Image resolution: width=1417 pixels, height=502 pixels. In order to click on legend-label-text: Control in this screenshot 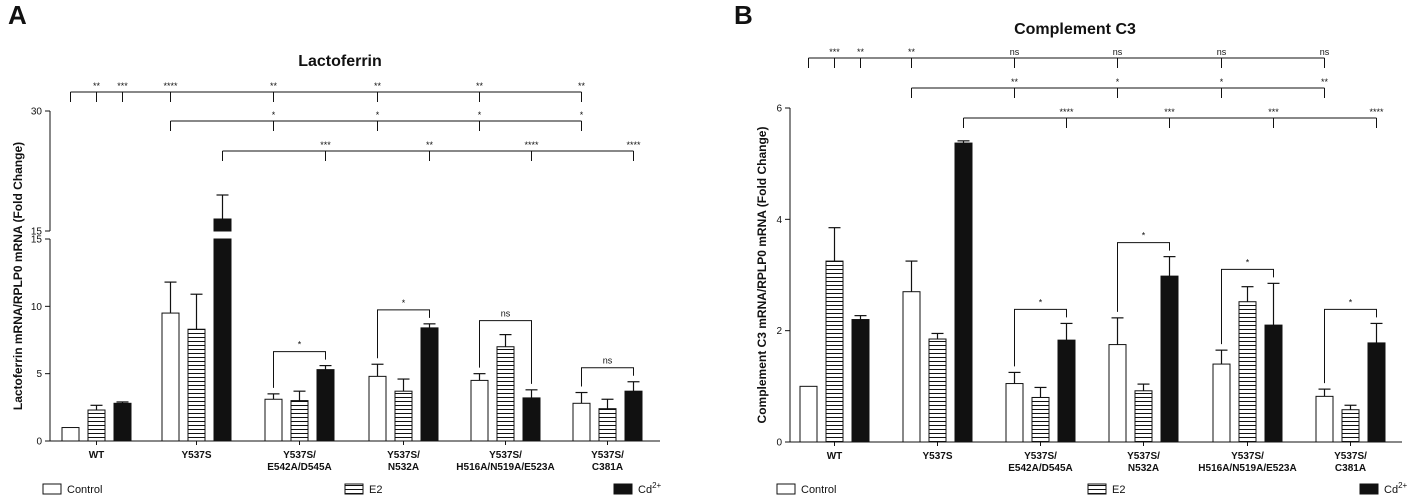, I will do `click(84, 490)`.